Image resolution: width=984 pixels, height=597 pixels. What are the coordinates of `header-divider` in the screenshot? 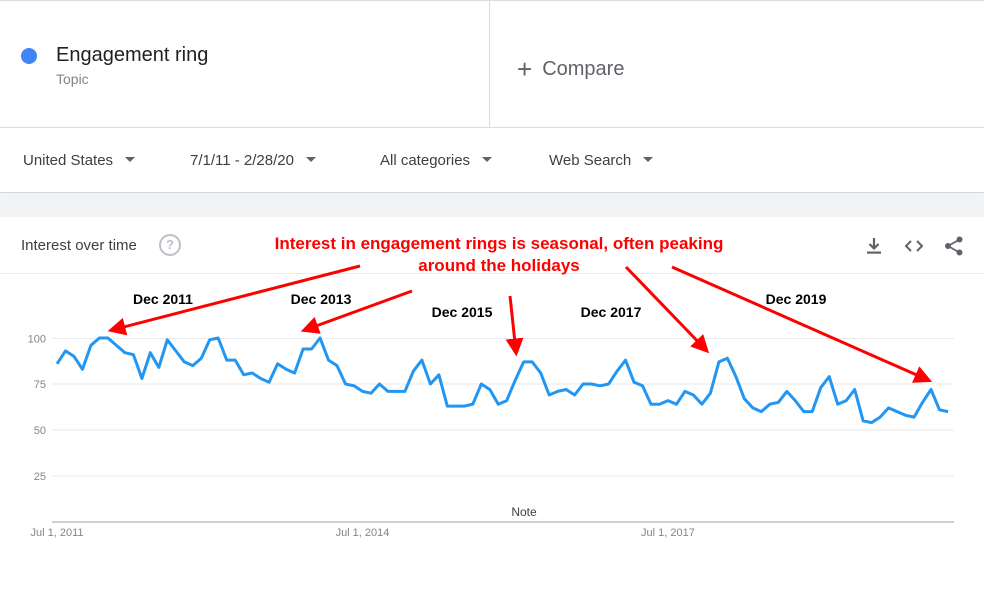 It's located at (492, 273).